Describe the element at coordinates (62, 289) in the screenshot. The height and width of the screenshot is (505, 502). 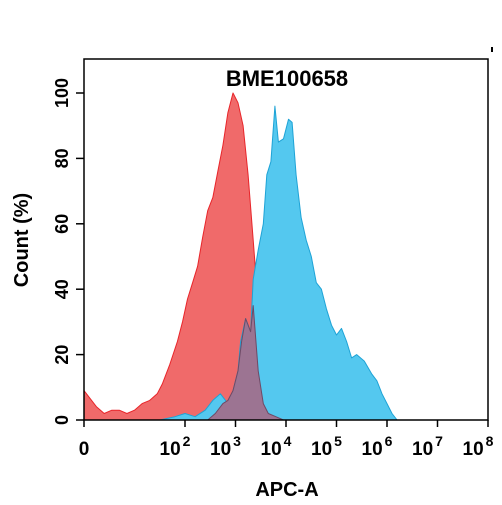
I see `y-tick-label: 40` at that location.